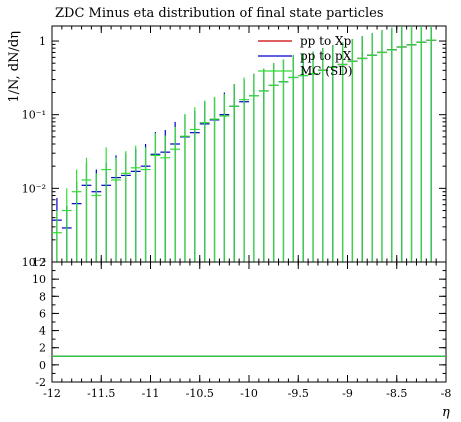  Describe the element at coordinates (34, 188) in the screenshot. I see `y-tick-label: 10⁻²` at that location.